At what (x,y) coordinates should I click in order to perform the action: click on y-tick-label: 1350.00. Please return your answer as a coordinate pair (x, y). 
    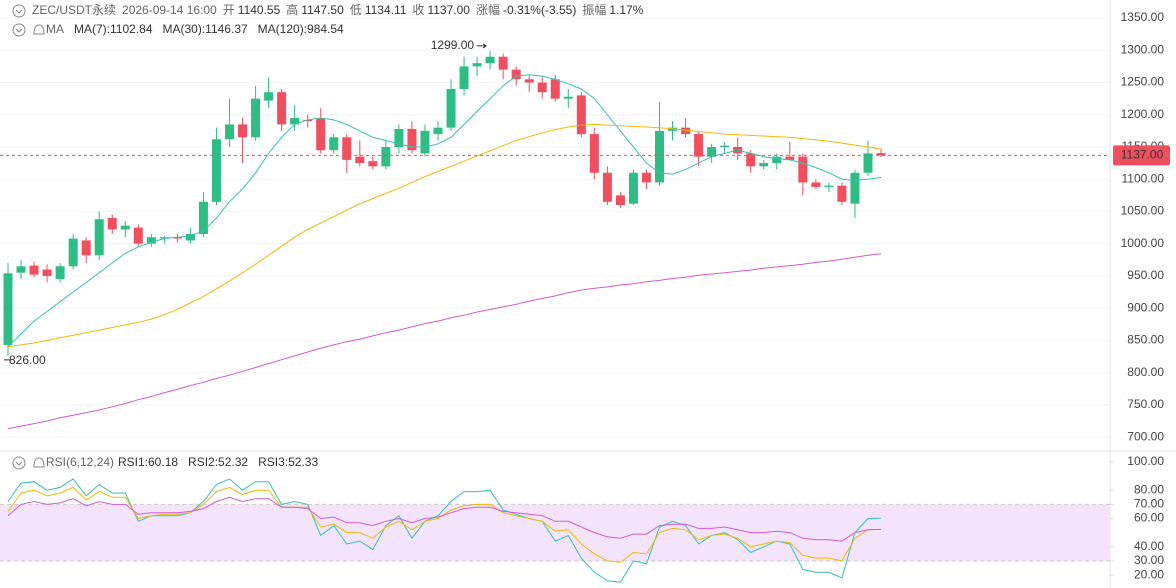
    Looking at the image, I should click on (1143, 17).